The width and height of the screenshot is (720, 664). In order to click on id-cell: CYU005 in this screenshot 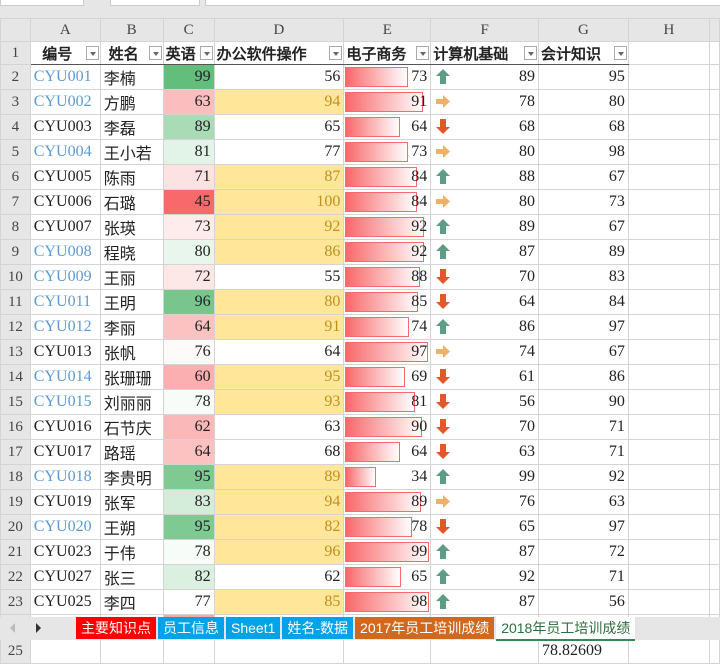, I will do `click(65, 177)`.